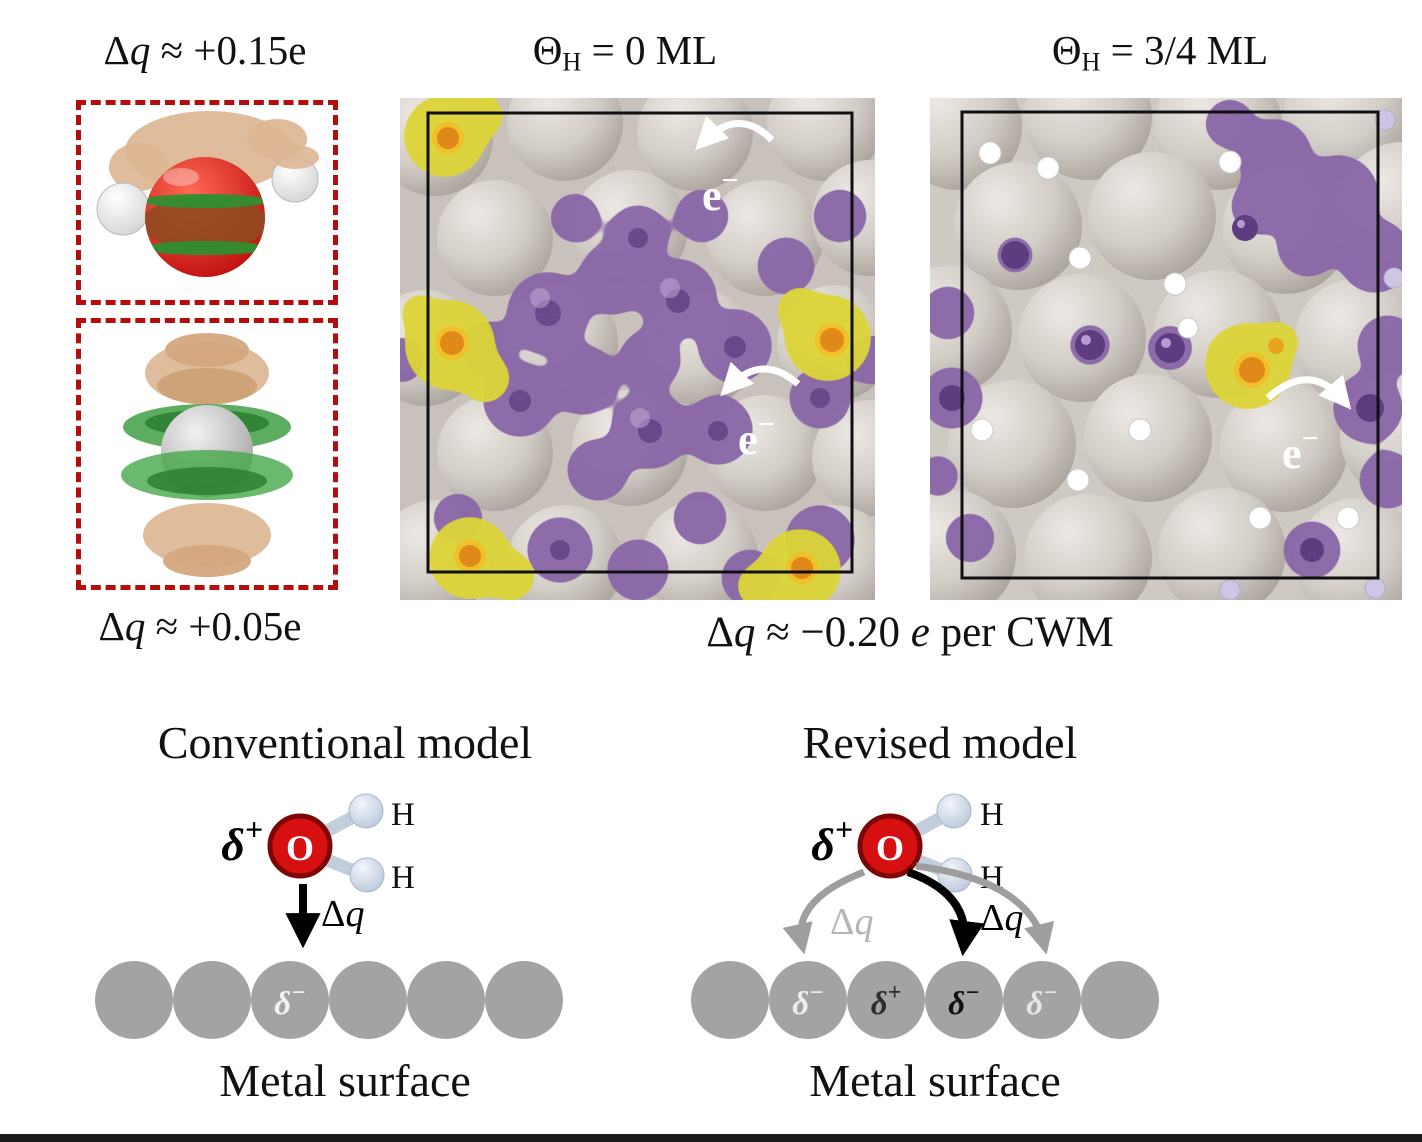  I want to click on hydrogen-isosurface-box, so click(207, 454).